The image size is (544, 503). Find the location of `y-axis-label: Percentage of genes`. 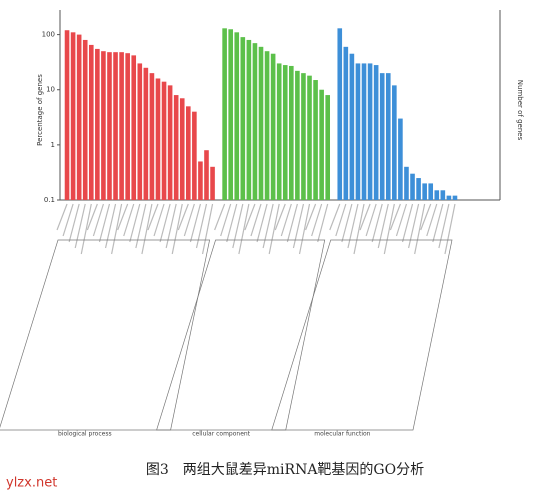

y-axis-label: Percentage of genes is located at coordinates (40, 110).